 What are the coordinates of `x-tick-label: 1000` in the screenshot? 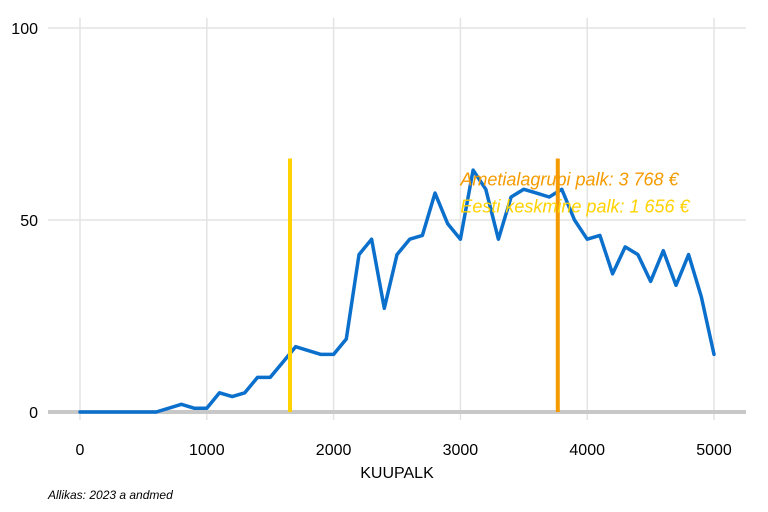 It's located at (207, 450).